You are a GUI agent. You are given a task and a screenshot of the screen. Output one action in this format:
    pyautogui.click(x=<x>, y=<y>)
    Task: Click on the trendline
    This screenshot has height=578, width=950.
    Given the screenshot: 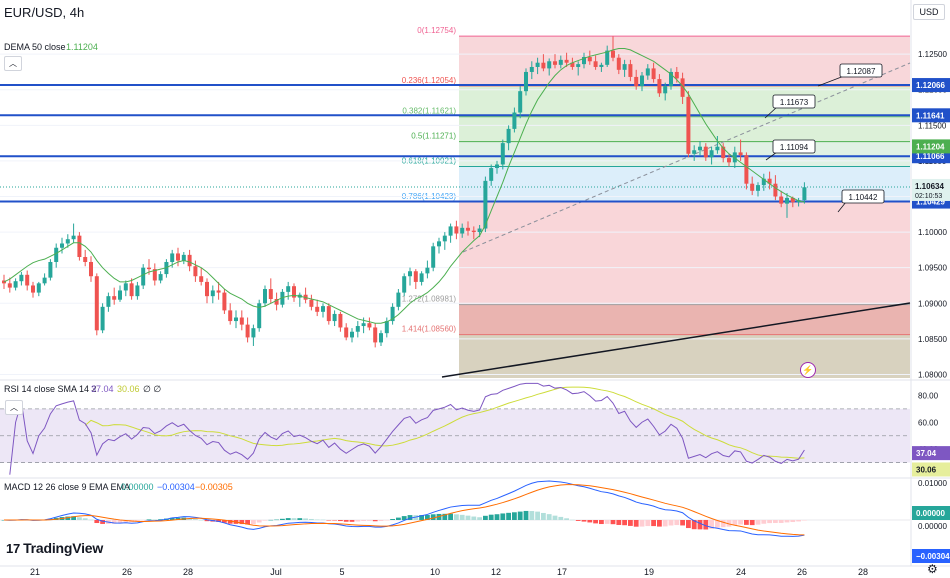 What is the action you would take?
    pyautogui.click(x=676, y=340)
    